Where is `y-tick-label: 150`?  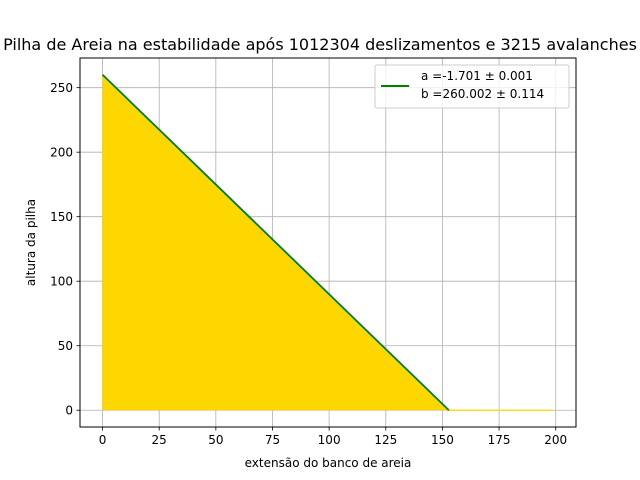
y-tick-label: 150 is located at coordinates (61, 217).